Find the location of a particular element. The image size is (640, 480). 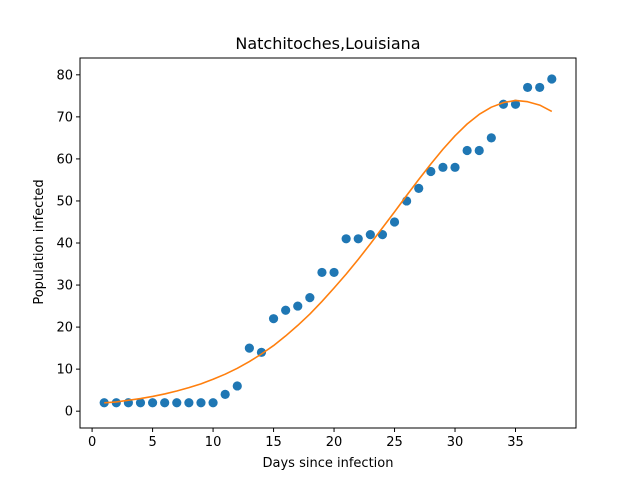

y-tick-label: 10 is located at coordinates (64, 370).